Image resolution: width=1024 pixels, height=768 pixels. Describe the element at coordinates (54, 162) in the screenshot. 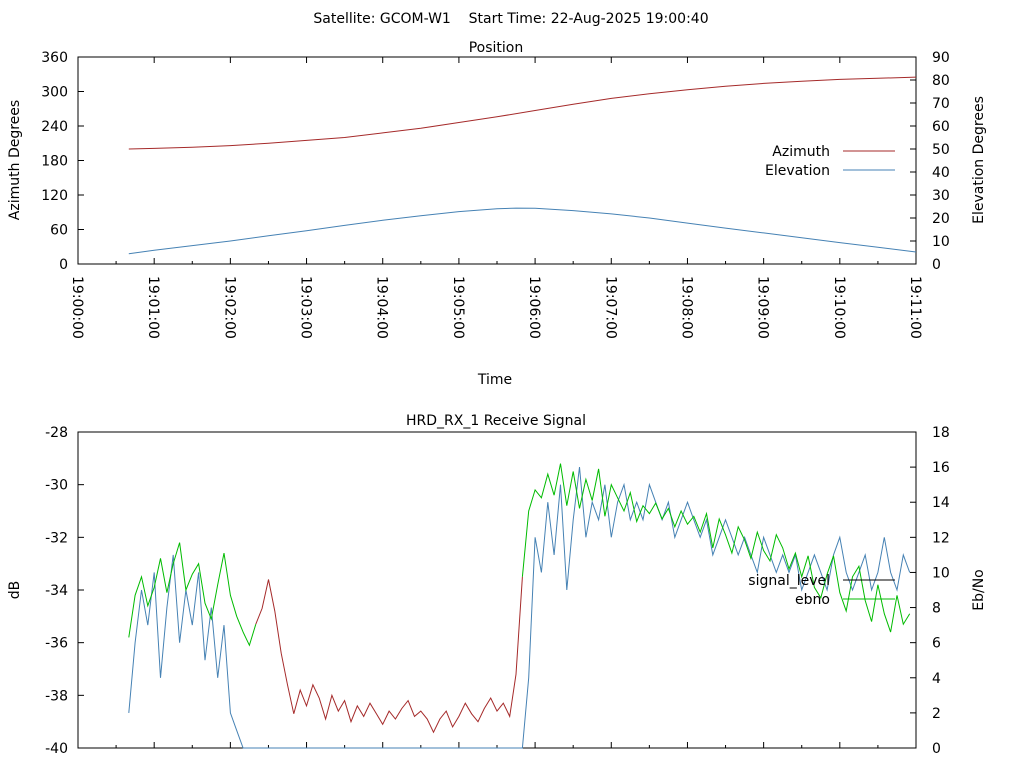

I see `y-tick-label: 180` at that location.